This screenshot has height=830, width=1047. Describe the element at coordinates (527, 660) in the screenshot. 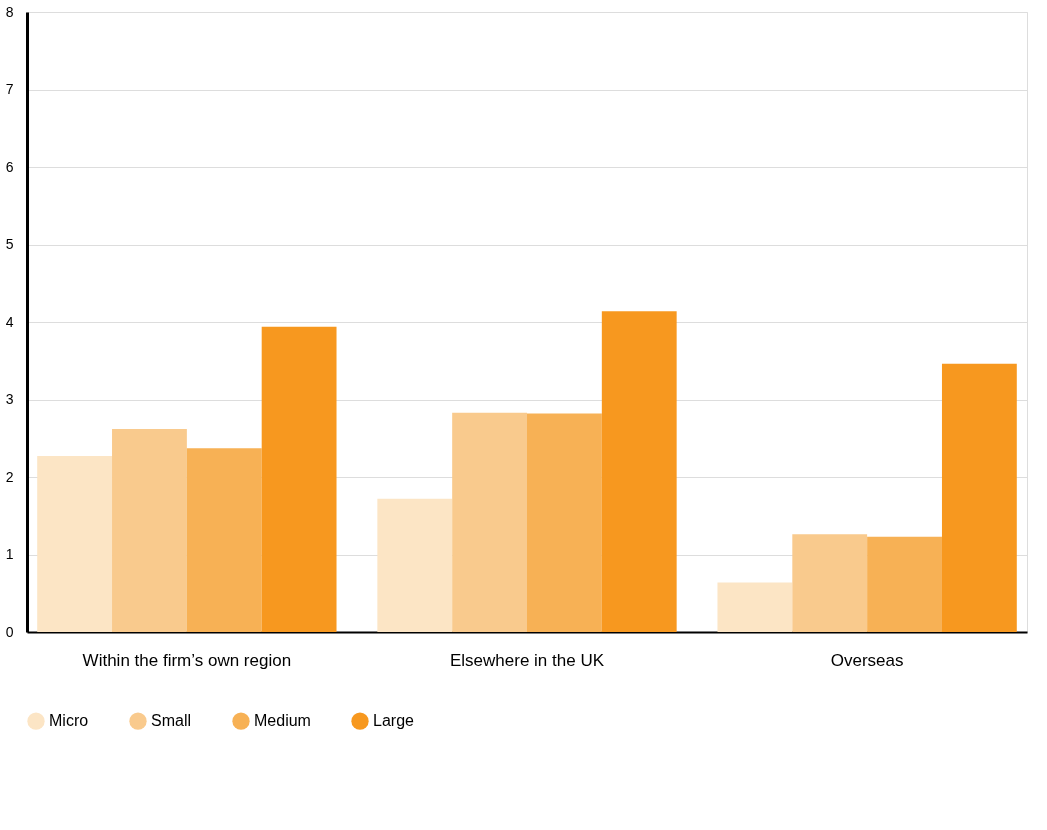

I see `x-tick-label: Elsewhere in the UK` at that location.